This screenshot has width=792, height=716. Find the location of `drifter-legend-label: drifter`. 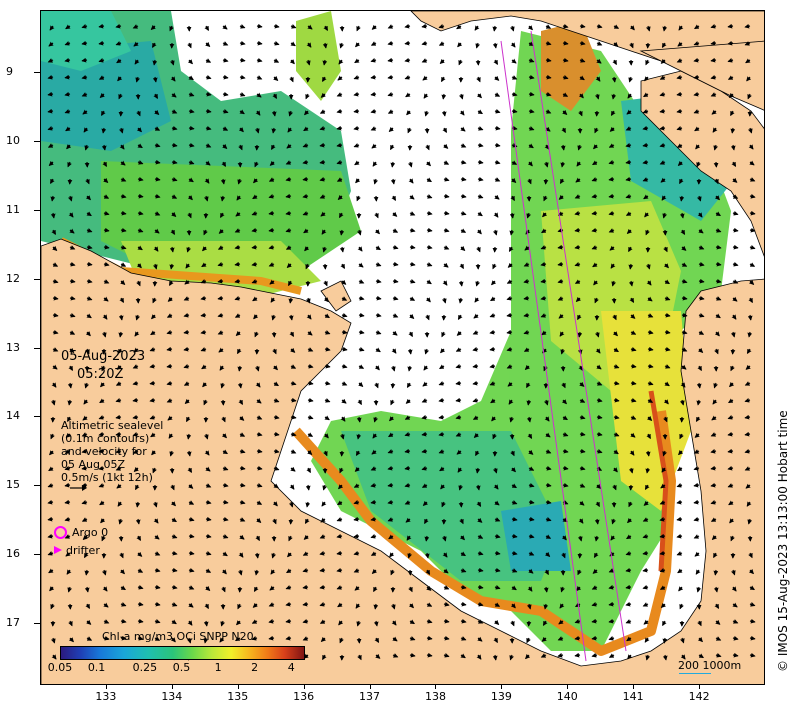

drifter-legend-label: drifter is located at coordinates (83, 550).